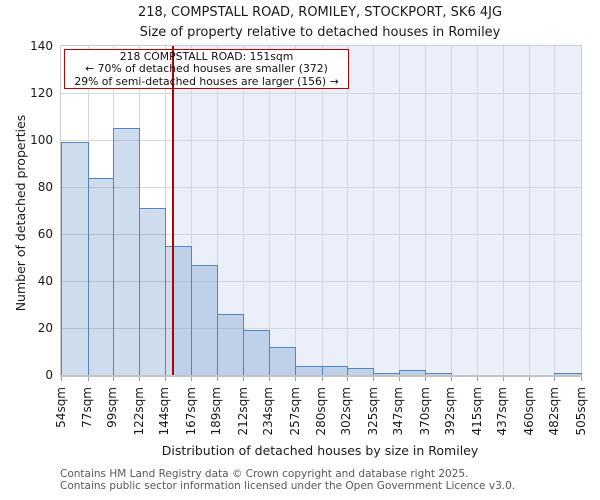 The width and height of the screenshot is (600, 500). I want to click on x-tick-label-text: 370sqm, so click(424, 411).